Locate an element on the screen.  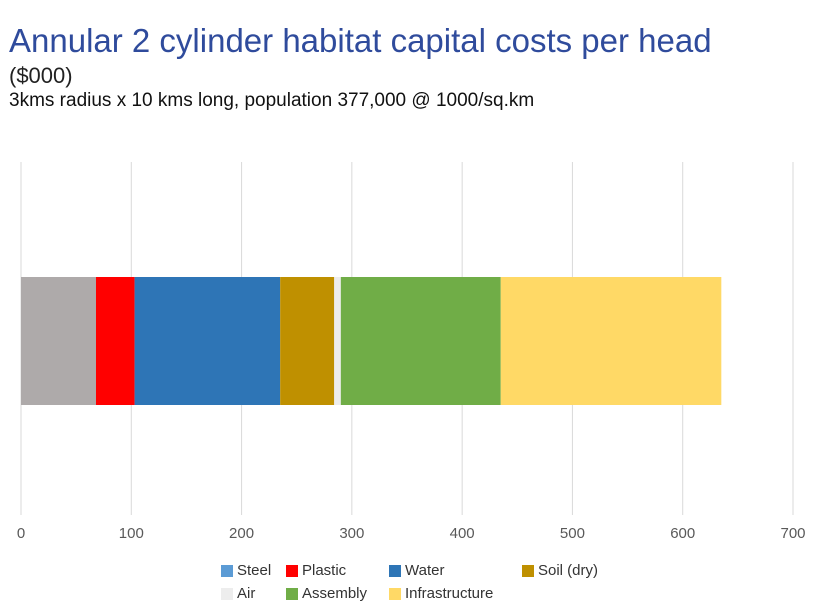
bar-segment-water is located at coordinates (207, 341).